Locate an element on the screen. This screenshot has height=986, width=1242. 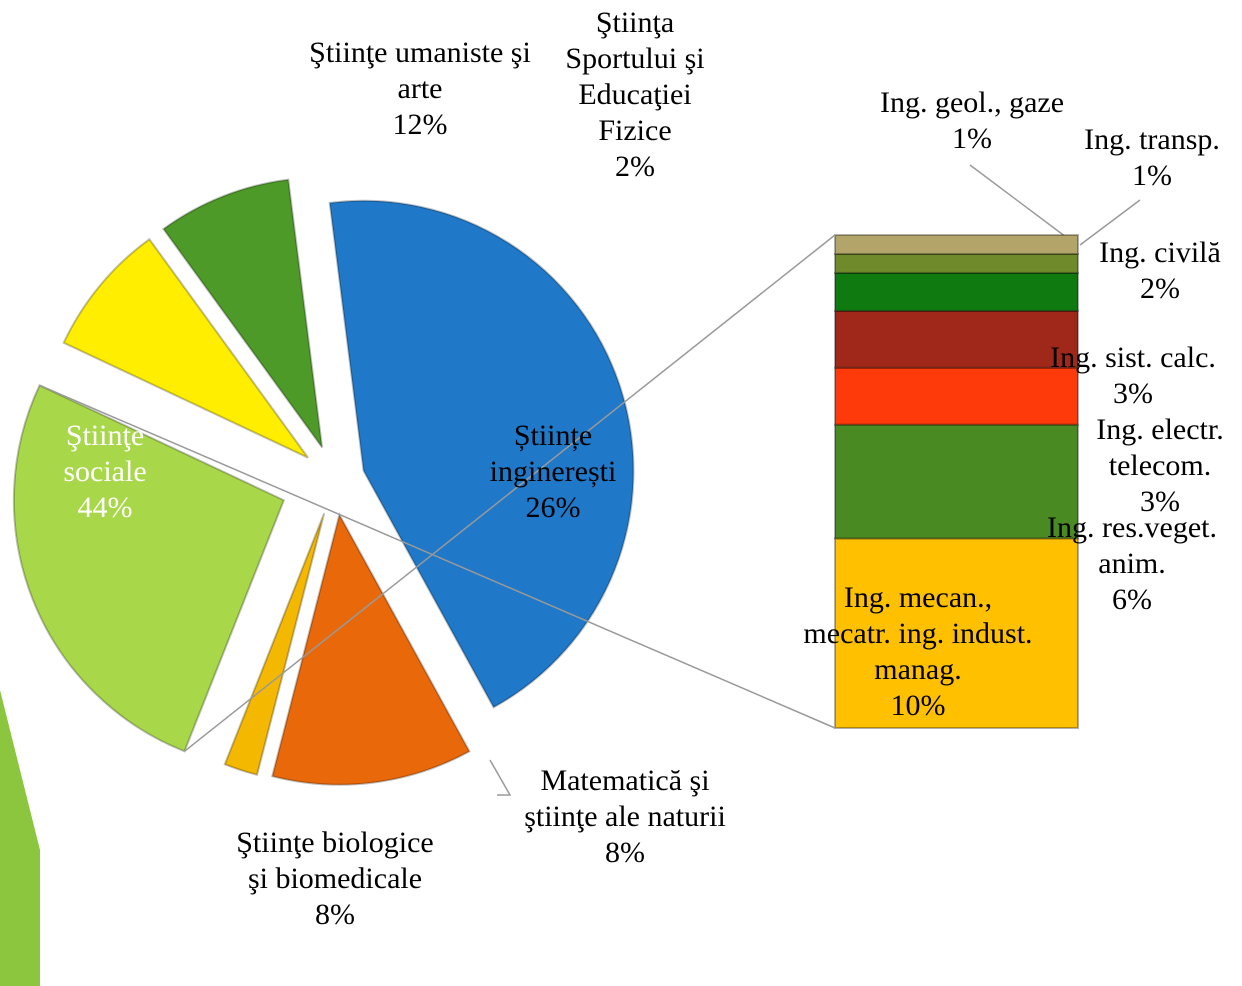
data-label: Ing. sist. calc. 3% is located at coordinates (1133, 376).